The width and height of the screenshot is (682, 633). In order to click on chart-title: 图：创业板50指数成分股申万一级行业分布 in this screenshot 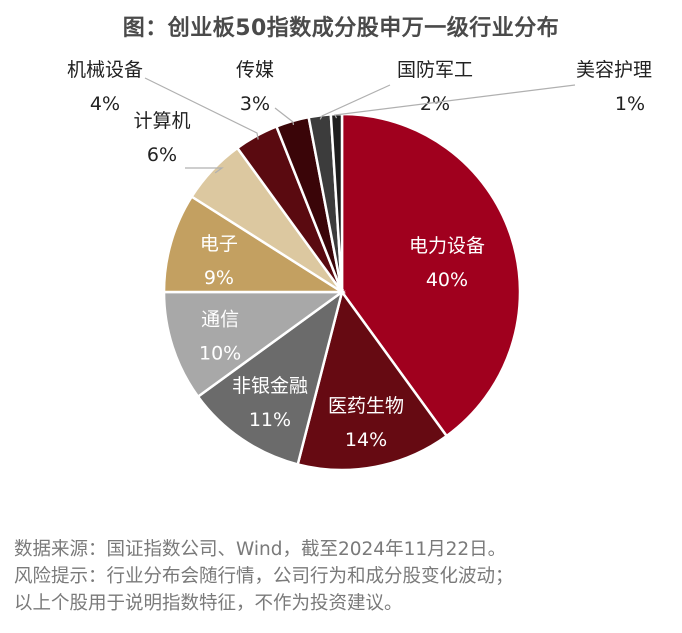, I will do `click(341, 28)`.